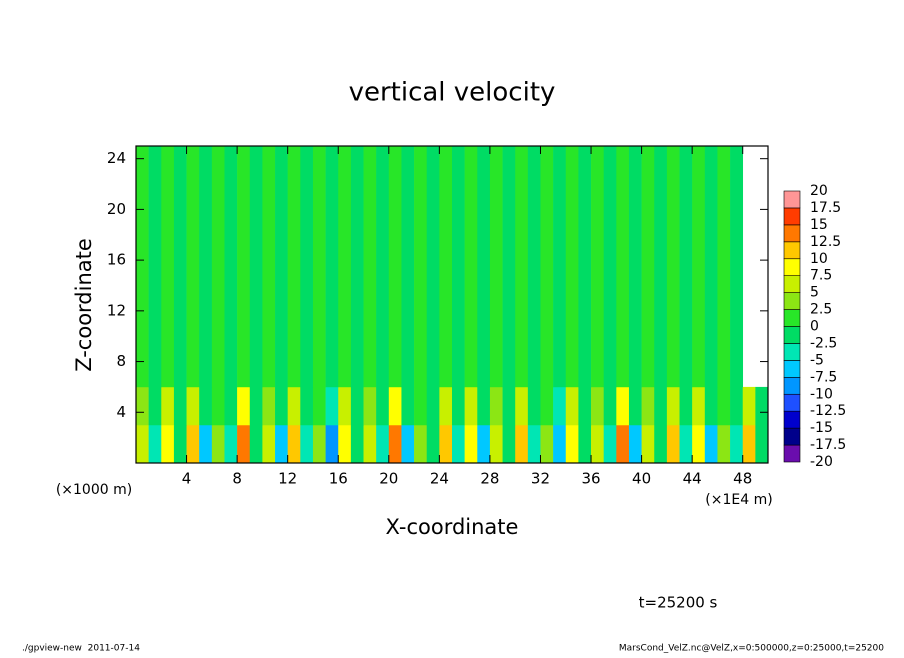 The width and height of the screenshot is (904, 658). What do you see at coordinates (84, 305) in the screenshot?
I see `y-axis-label: Z-coordinate` at bounding box center [84, 305].